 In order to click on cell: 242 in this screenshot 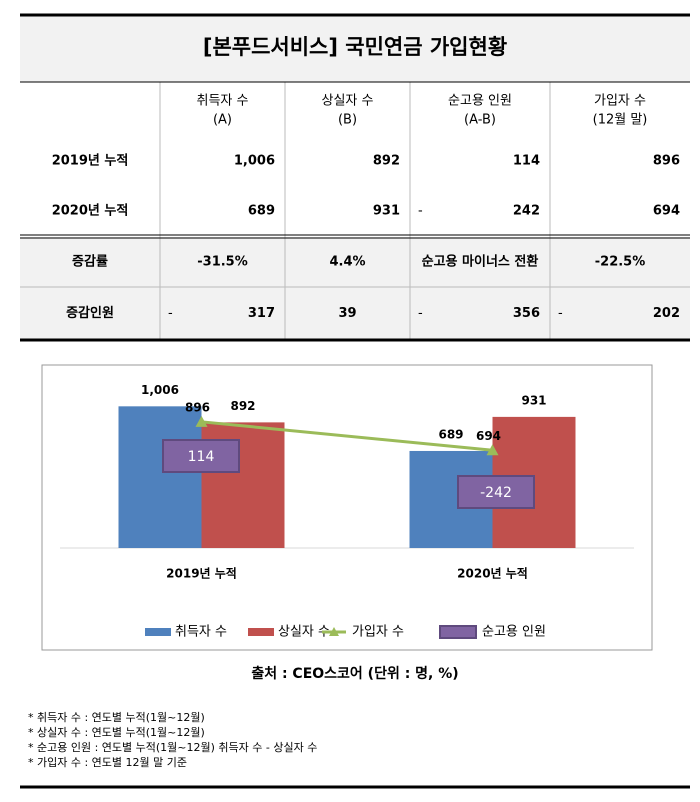, I will do `click(526, 211)`.